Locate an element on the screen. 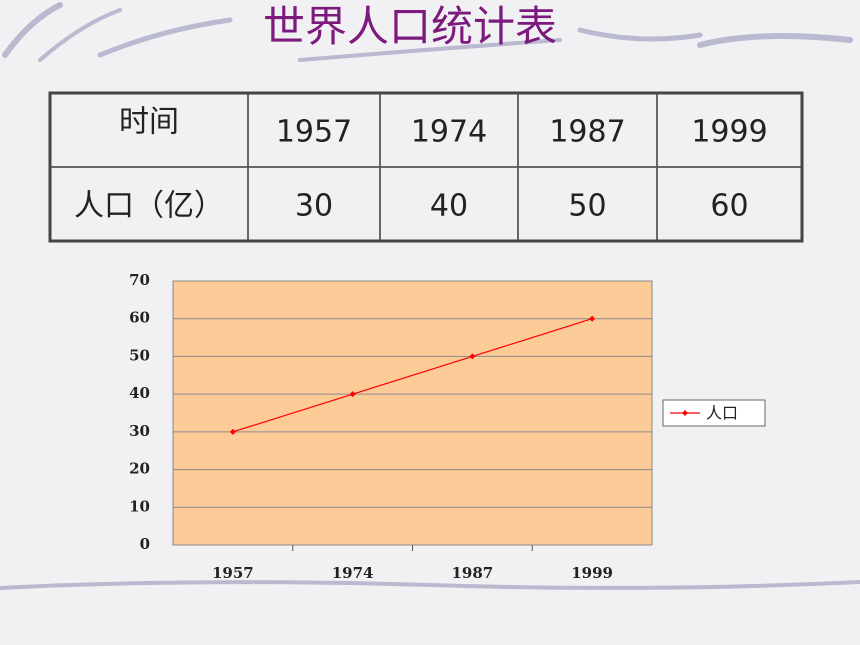 The width and height of the screenshot is (860, 645). x-tick-label: 1974 is located at coordinates (353, 573).